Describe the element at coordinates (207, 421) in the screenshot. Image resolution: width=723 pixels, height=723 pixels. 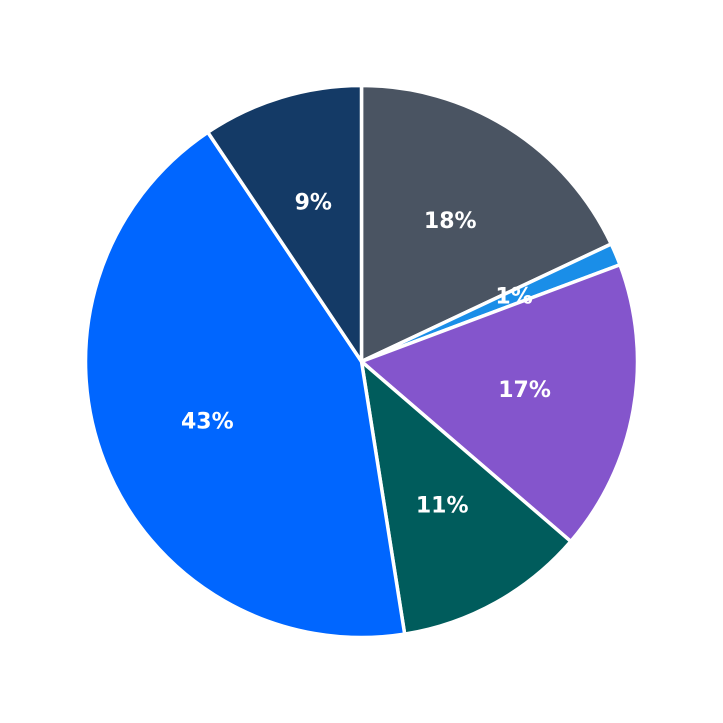
I see `pie-slice-label-4: 43%` at that location.